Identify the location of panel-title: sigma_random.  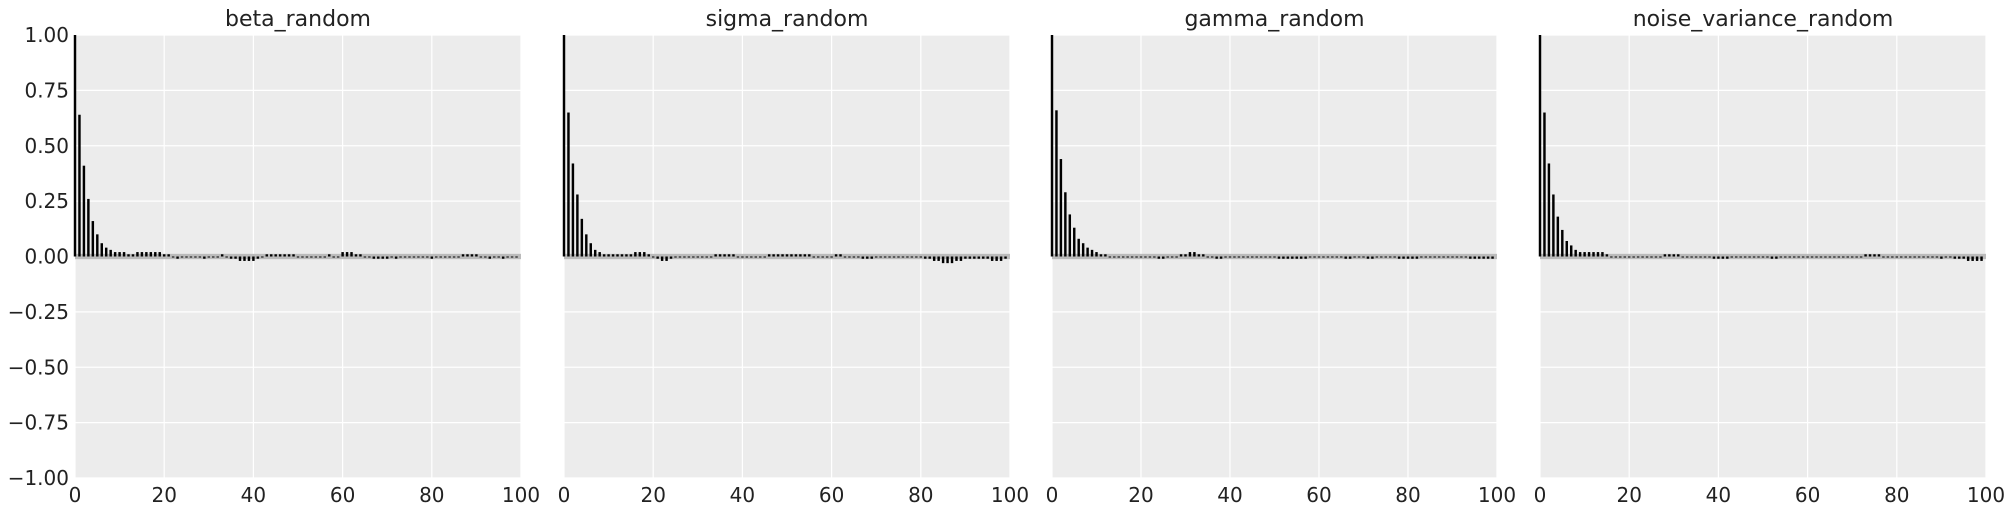
(787, 19).